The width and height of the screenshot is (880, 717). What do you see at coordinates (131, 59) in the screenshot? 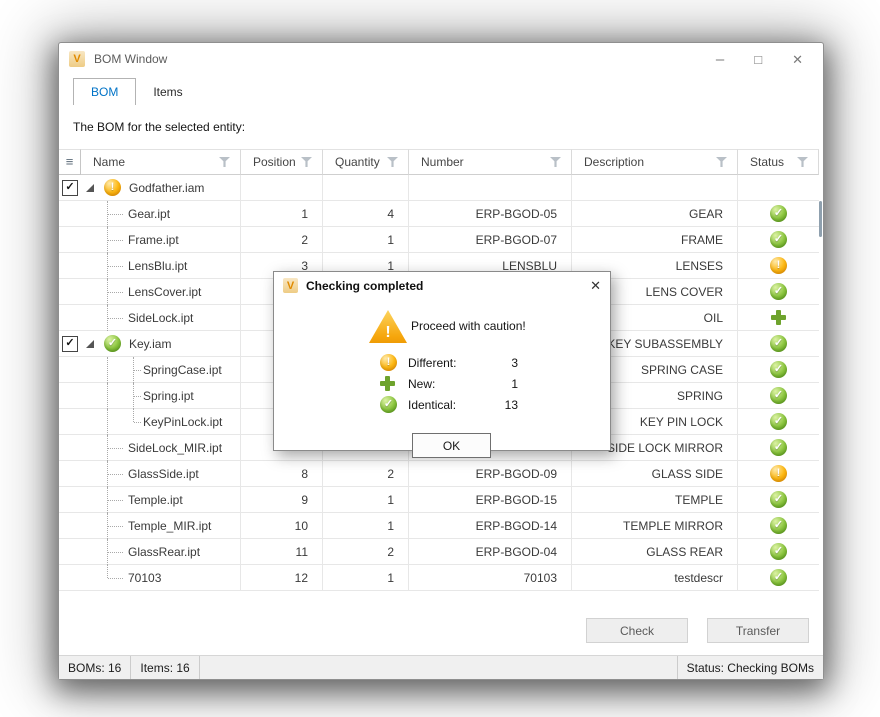
I see `window-title: BOM Window` at bounding box center [131, 59].